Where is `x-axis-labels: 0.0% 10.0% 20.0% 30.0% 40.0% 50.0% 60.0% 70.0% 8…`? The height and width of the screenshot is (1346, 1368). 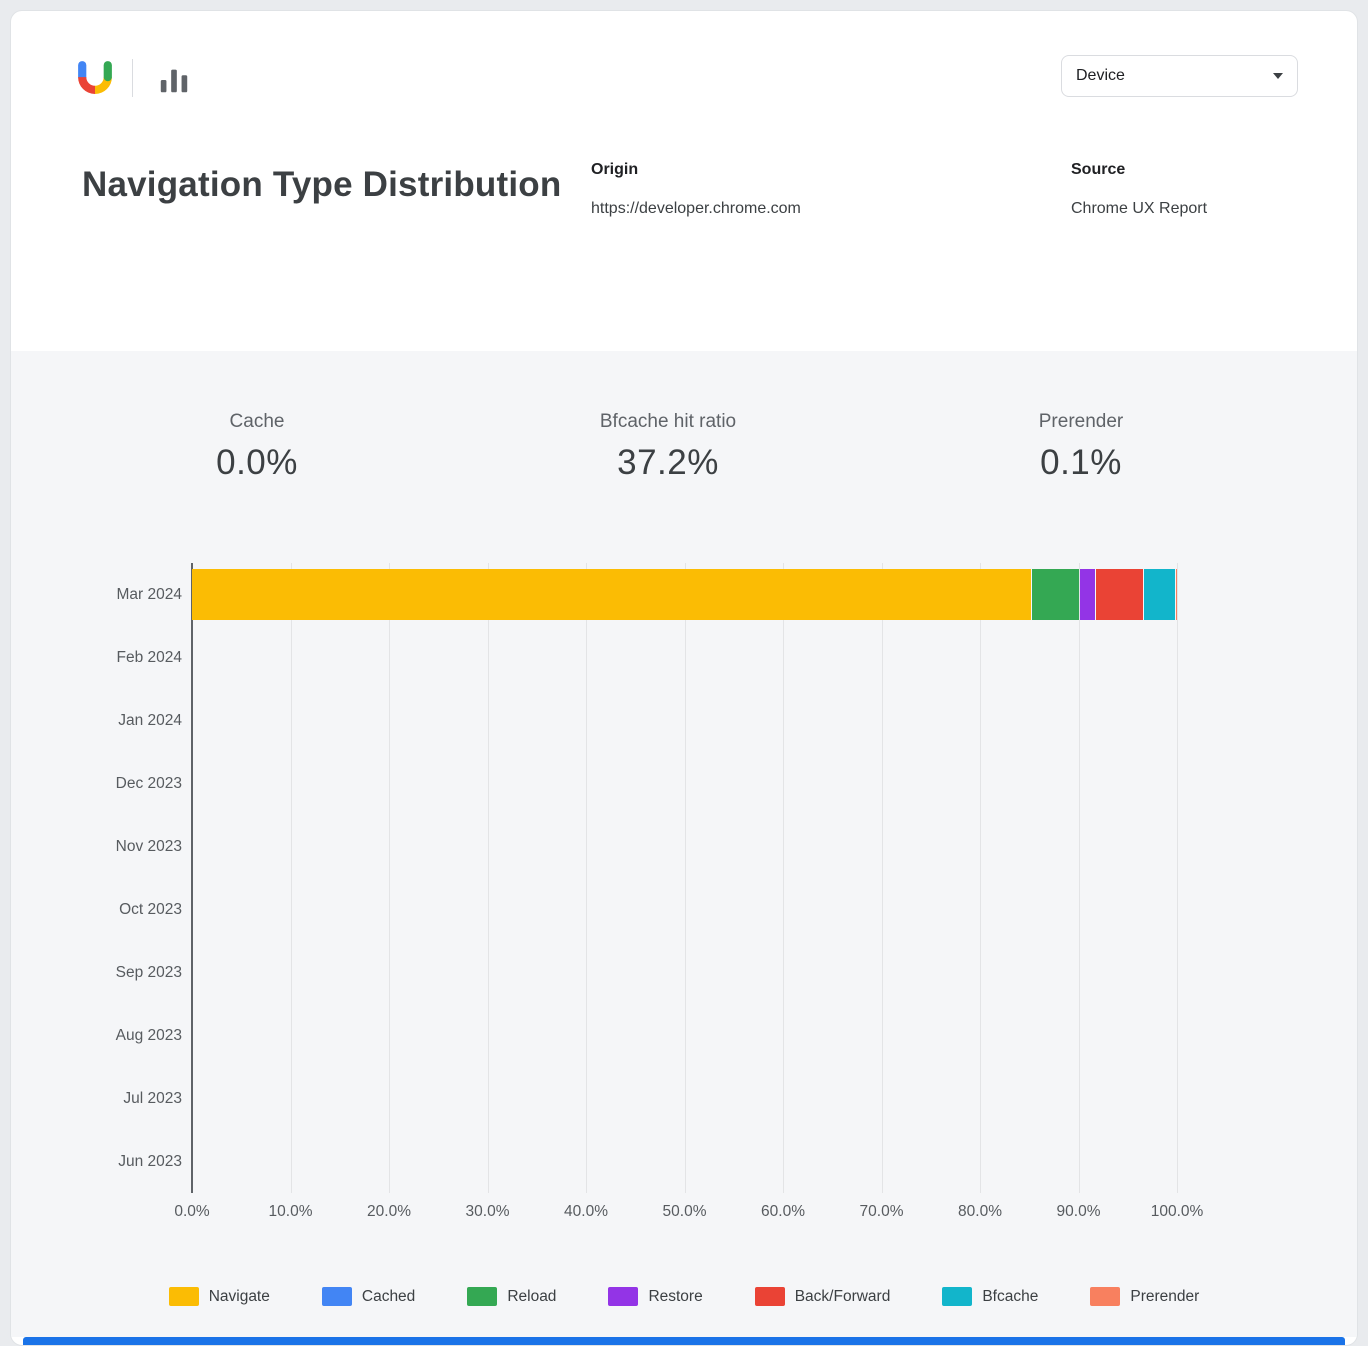
x-axis-labels: 0.0% 10.0% 20.0% 30.0% 40.0% 50.0% 60.0% 70.0% 8… is located at coordinates (688, 1214).